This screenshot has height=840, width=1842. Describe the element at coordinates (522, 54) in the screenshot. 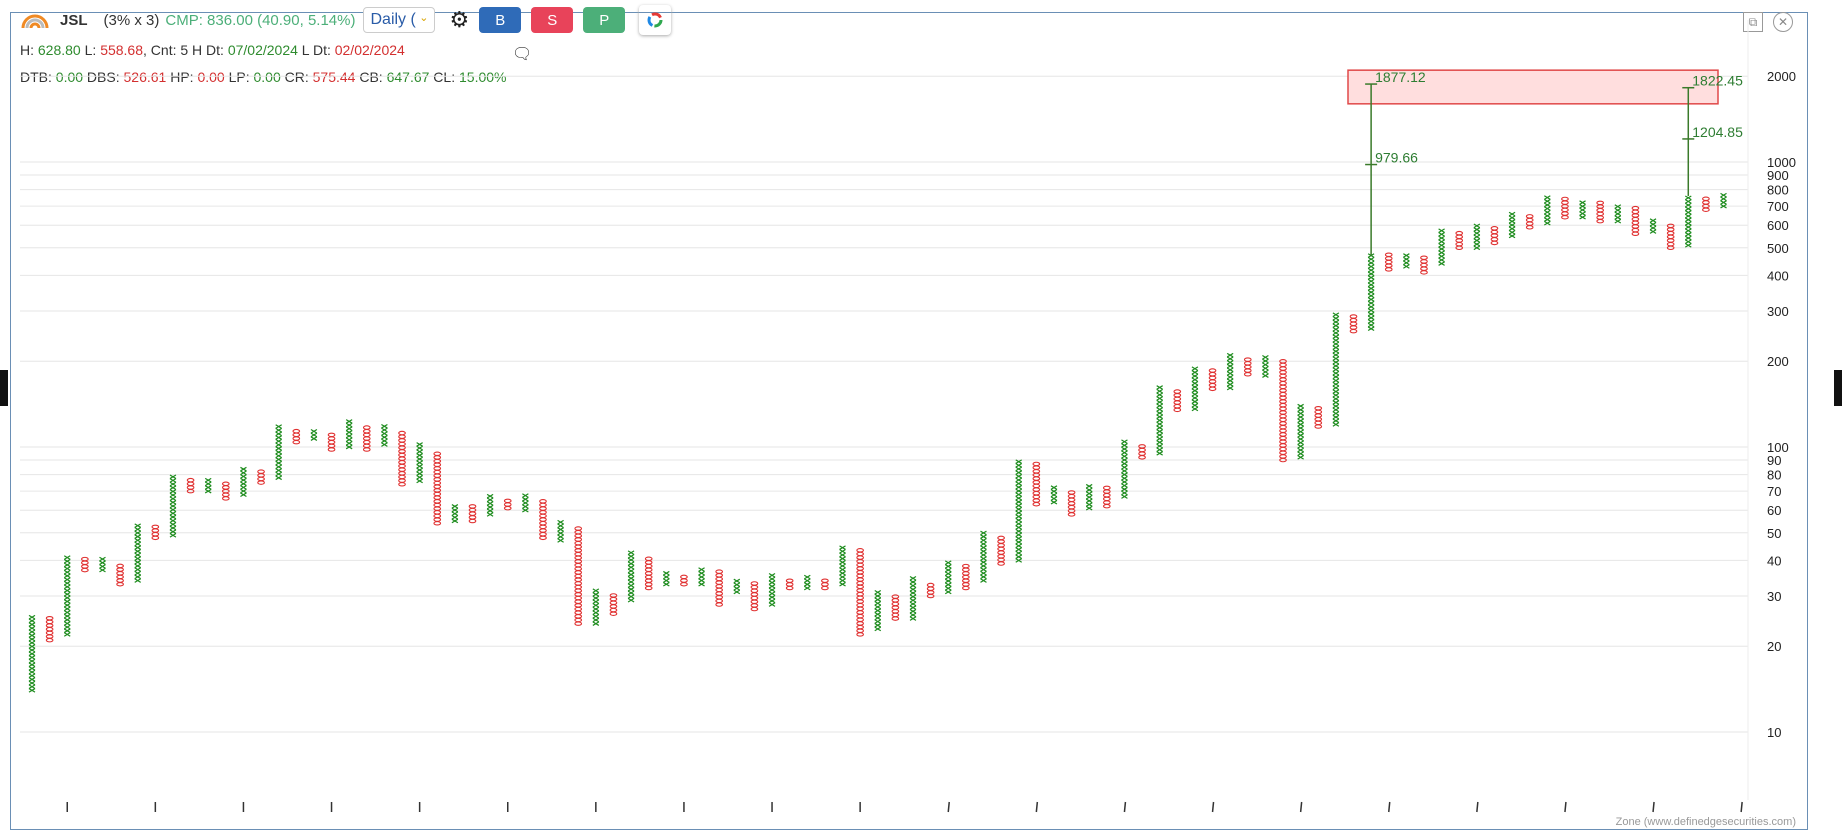

I see `comment-icon: 🗨` at that location.